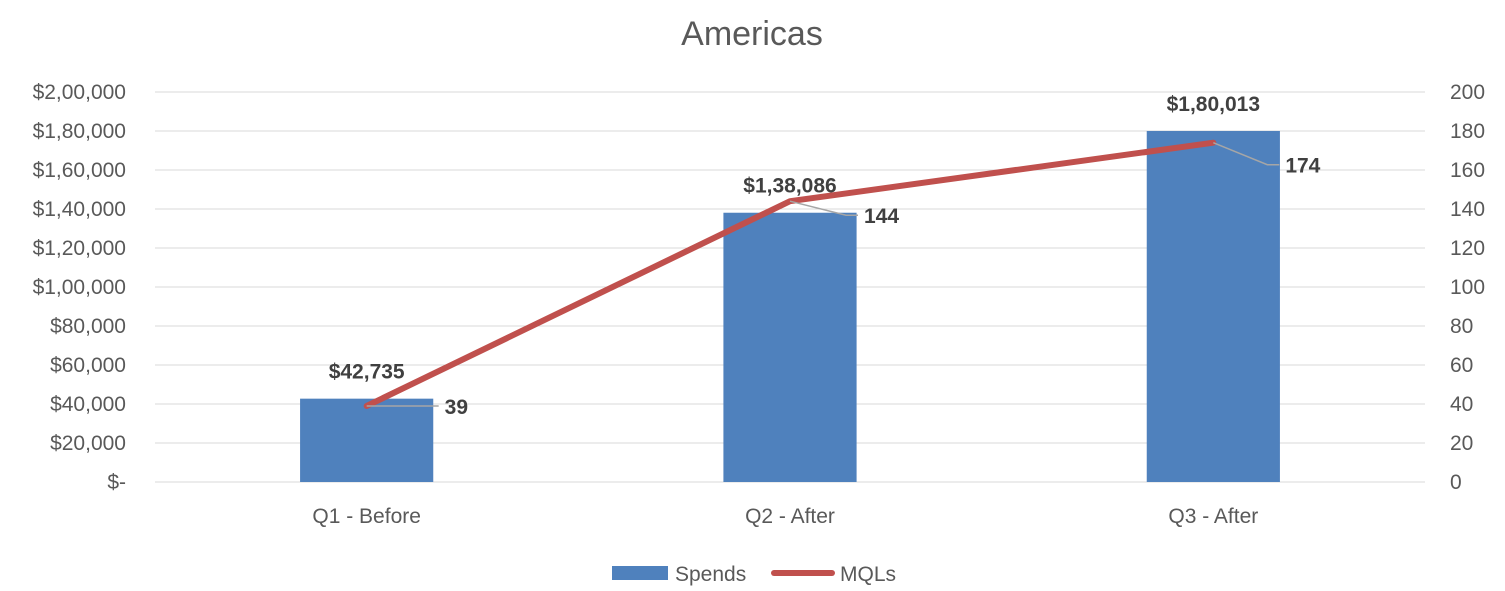 This screenshot has width=1505, height=591. Describe the element at coordinates (754, 574) in the screenshot. I see `legend: Spends MQLs` at that location.